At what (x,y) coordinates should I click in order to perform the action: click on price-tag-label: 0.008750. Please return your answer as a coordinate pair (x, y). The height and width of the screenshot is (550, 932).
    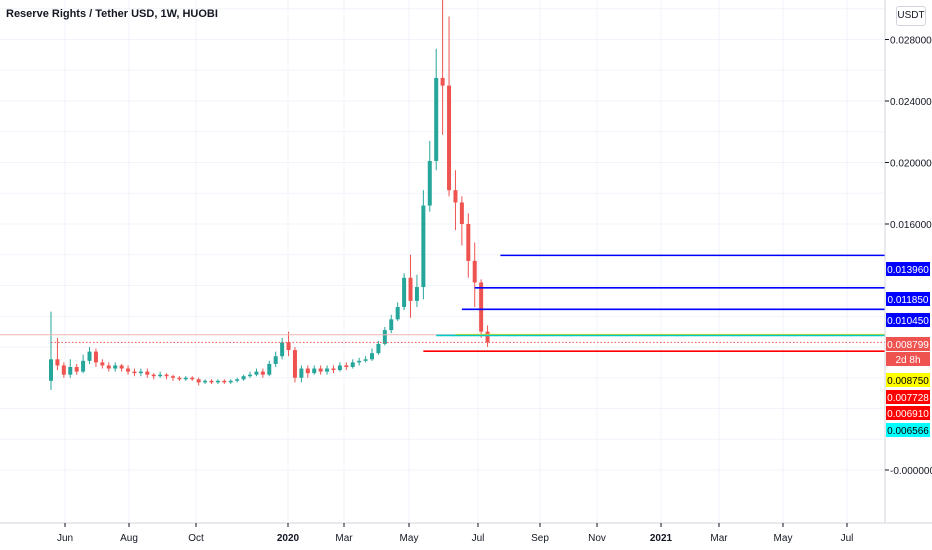
    Looking at the image, I should click on (908, 381).